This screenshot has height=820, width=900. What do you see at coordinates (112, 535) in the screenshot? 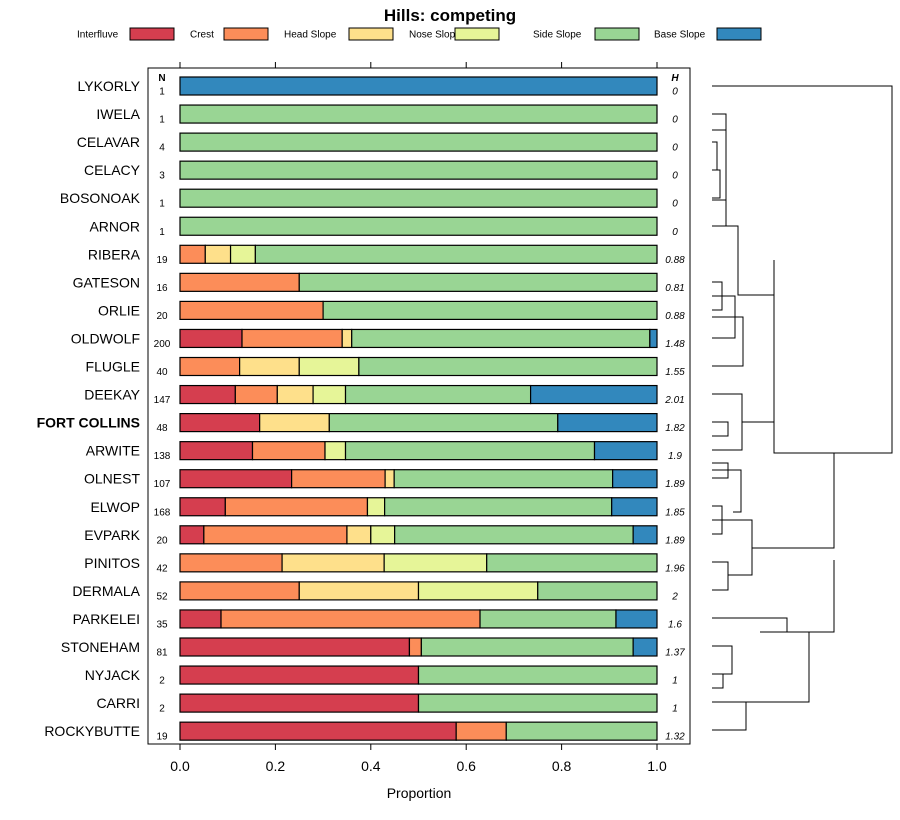
I see `row-label: EVPARK` at bounding box center [112, 535].